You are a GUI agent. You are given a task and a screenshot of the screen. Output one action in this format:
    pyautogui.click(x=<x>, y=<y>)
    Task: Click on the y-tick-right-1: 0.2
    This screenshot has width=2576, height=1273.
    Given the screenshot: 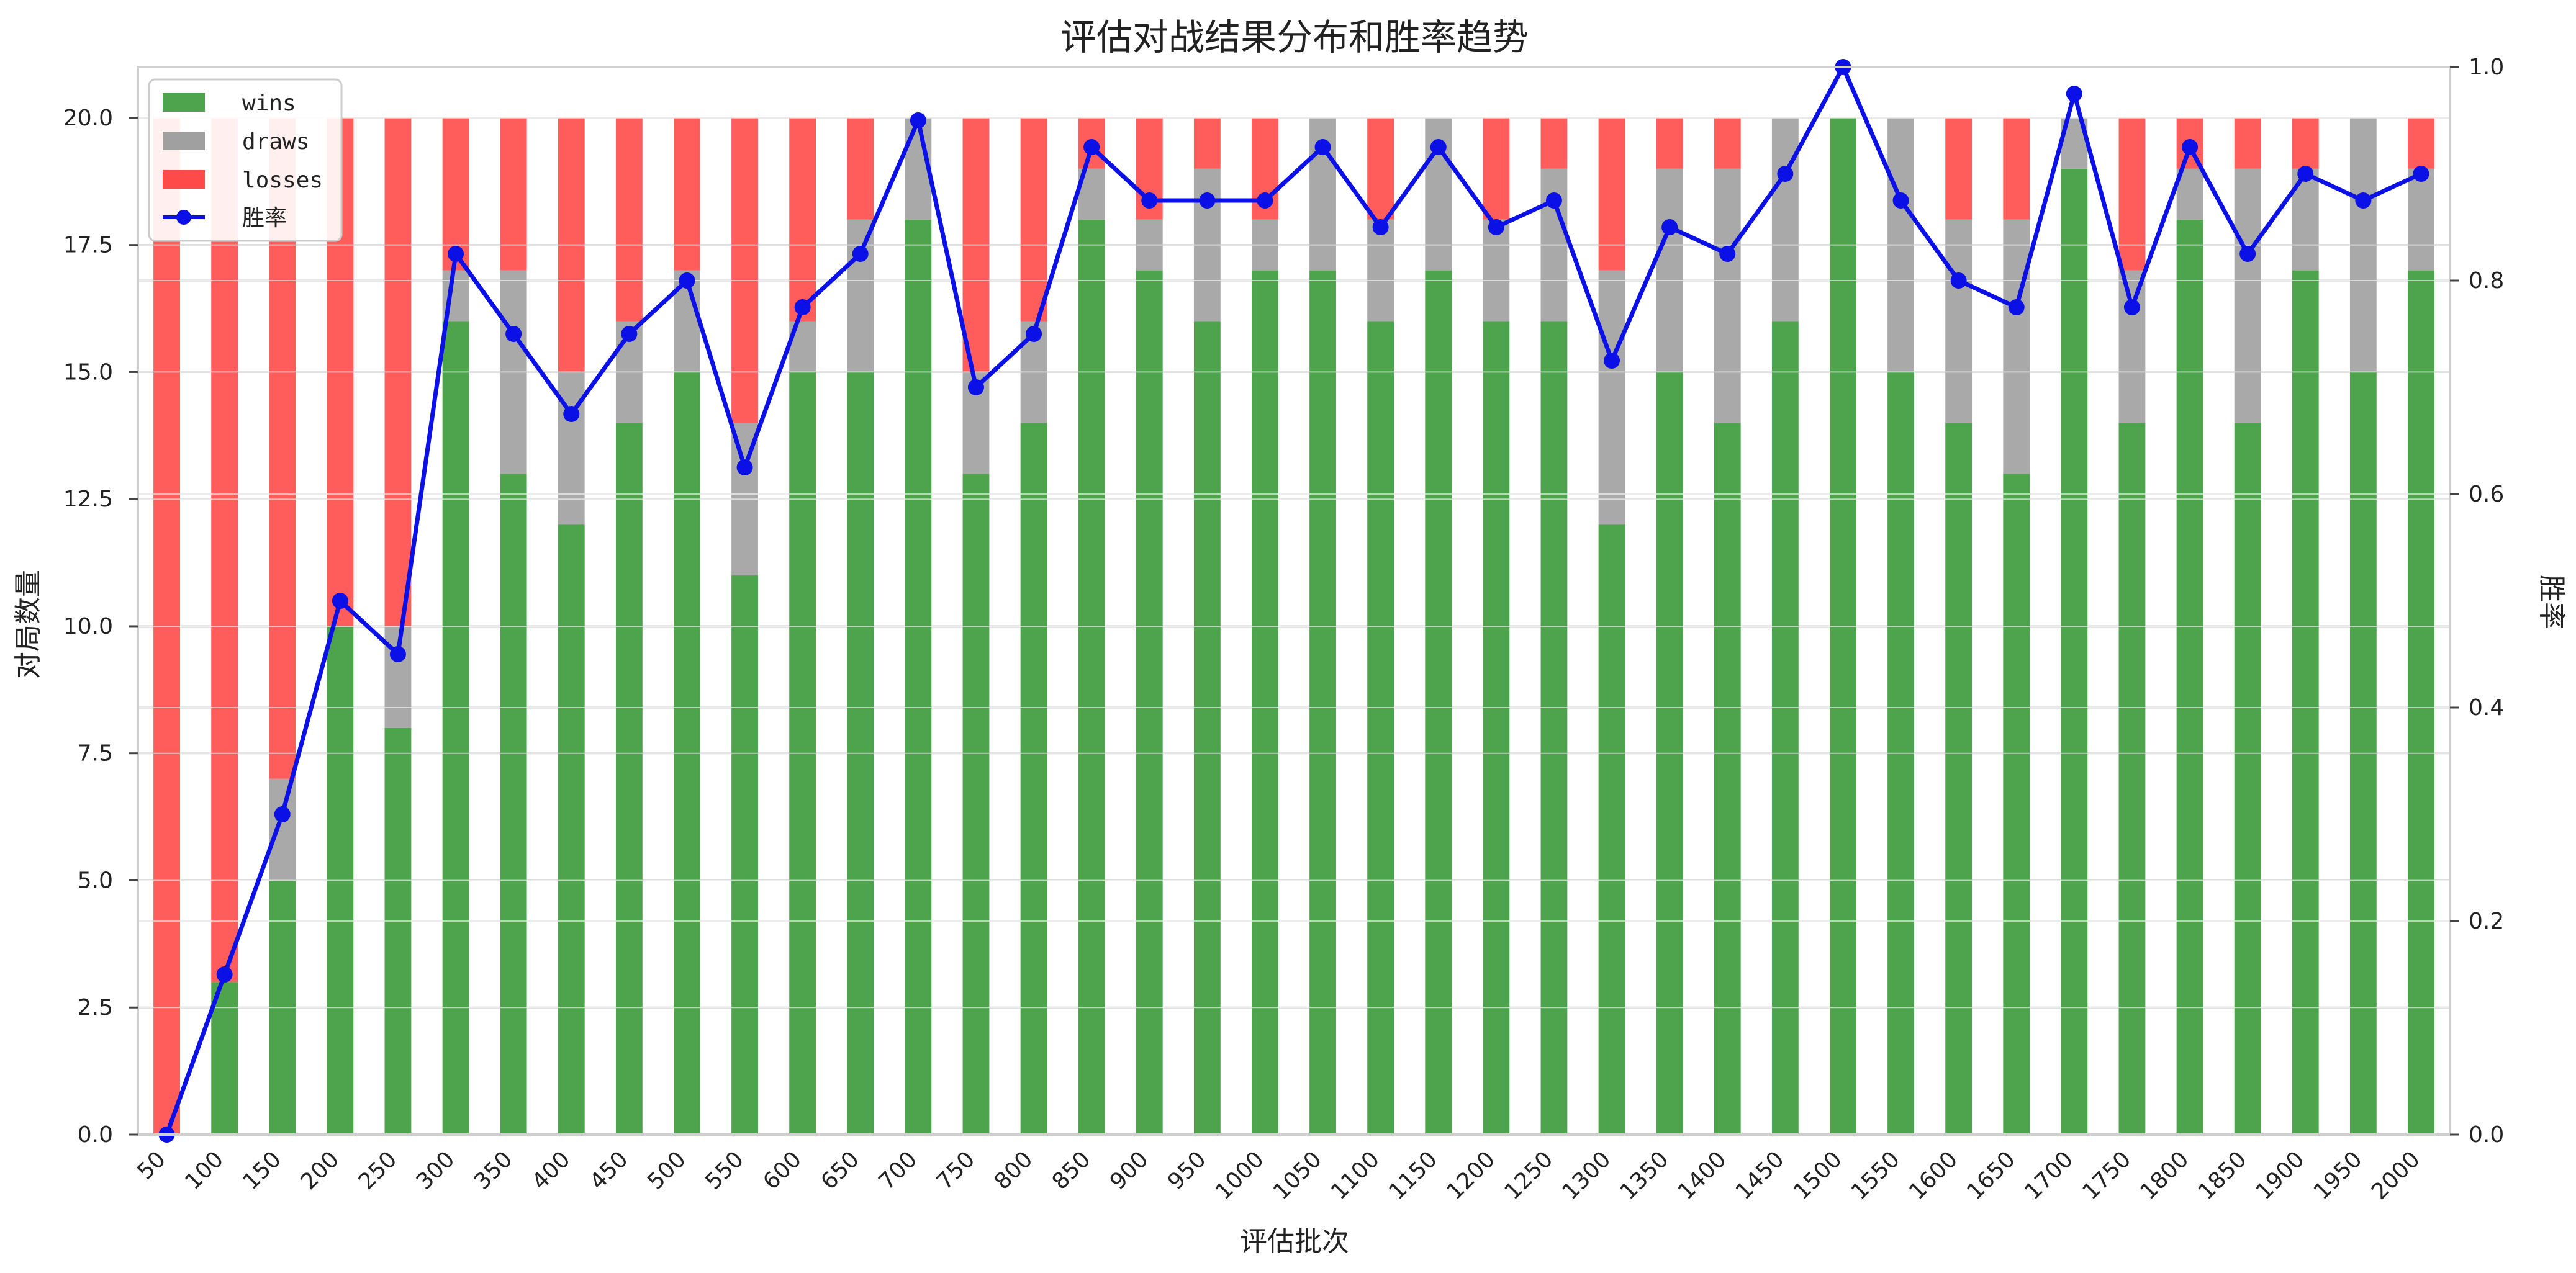 What is the action you would take?
    pyautogui.click(x=2486, y=921)
    